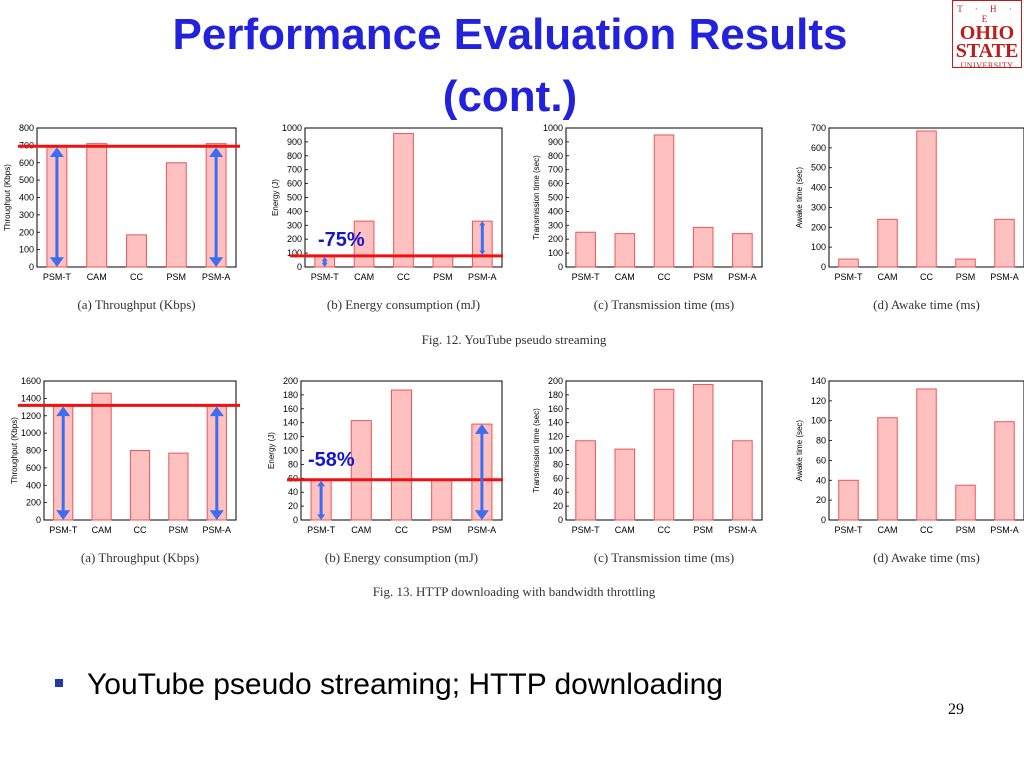 The image size is (1024, 768). What do you see at coordinates (536, 450) in the screenshot?
I see `y-axis-label: Transmission time (sec)` at bounding box center [536, 450].